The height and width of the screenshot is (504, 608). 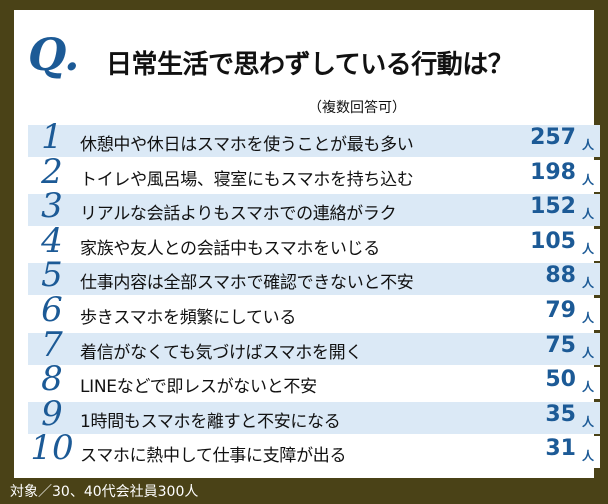 I want to click on count-value: 31, so click(x=560, y=449).